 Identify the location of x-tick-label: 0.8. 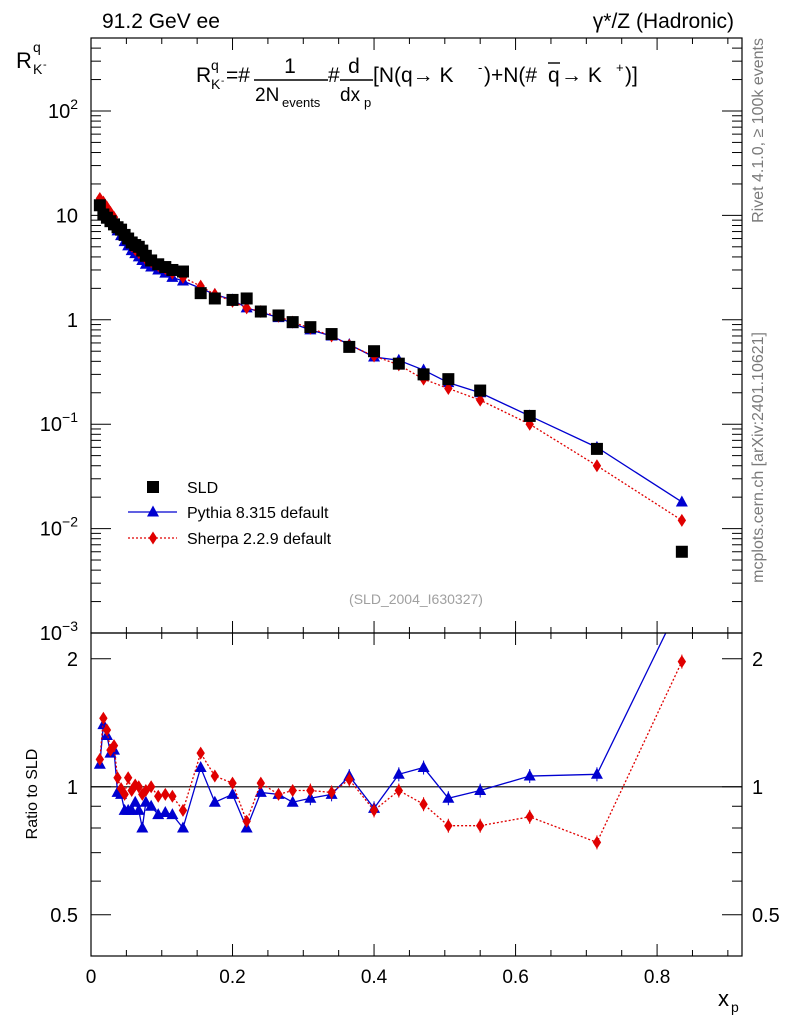
(657, 977).